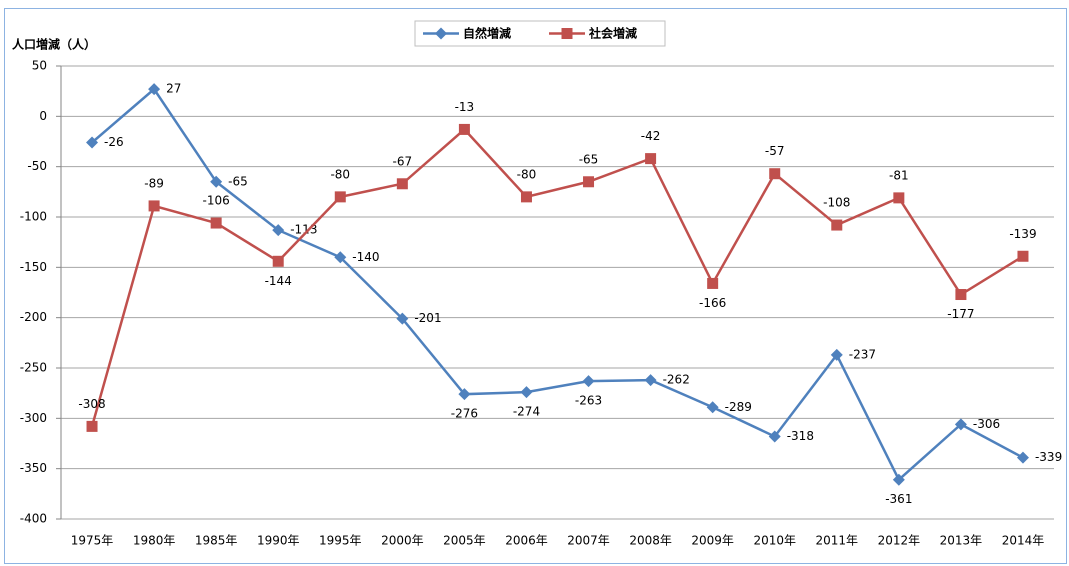 This screenshot has width=1069, height=566. I want to click on data-label: -166, so click(712, 303).